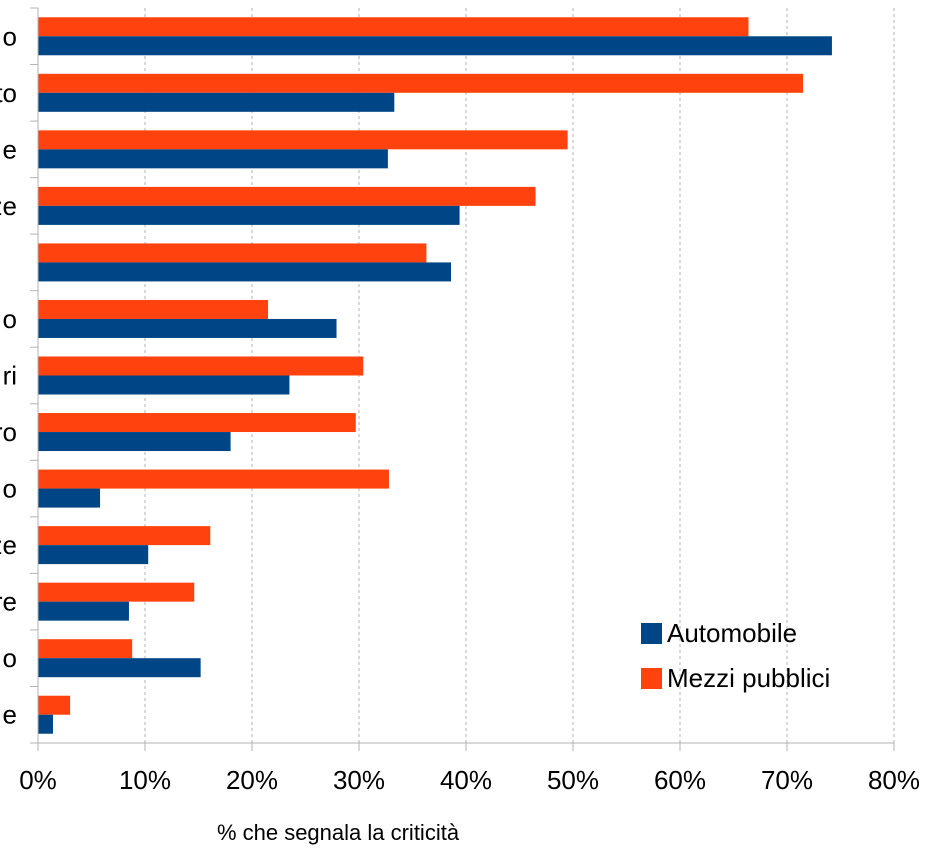 This screenshot has height=856, width=929. I want to click on category-label: ro, so click(8, 432).